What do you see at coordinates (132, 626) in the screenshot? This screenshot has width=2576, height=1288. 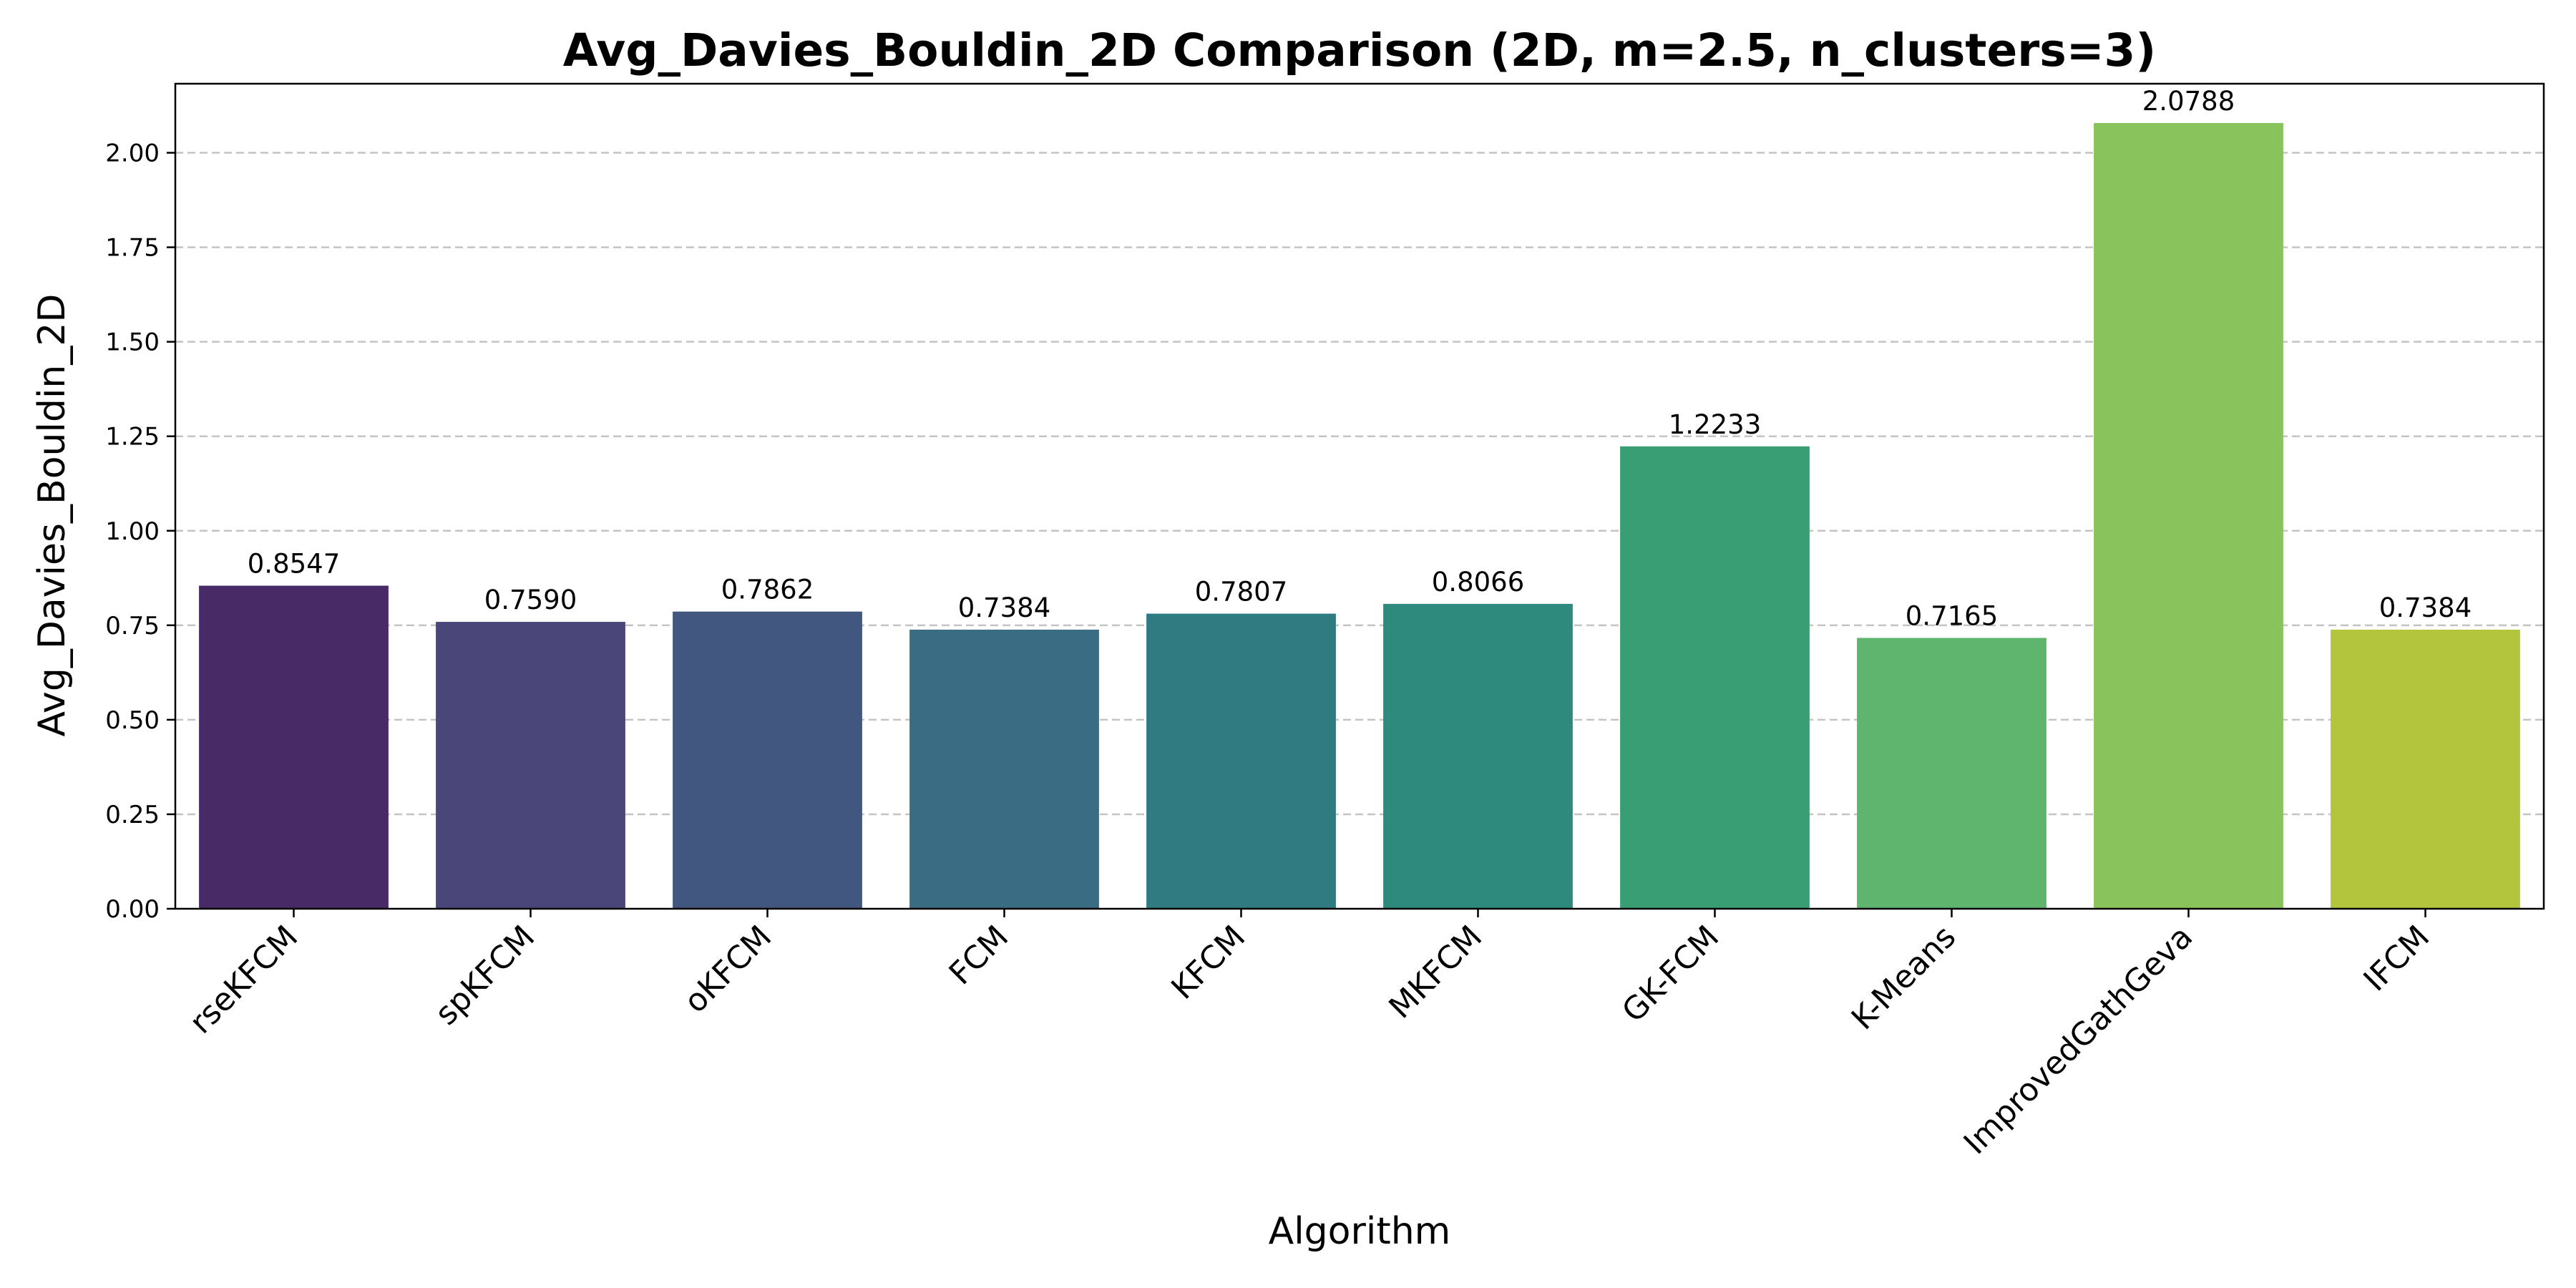 I see `y-tick-label: 0.75` at bounding box center [132, 626].